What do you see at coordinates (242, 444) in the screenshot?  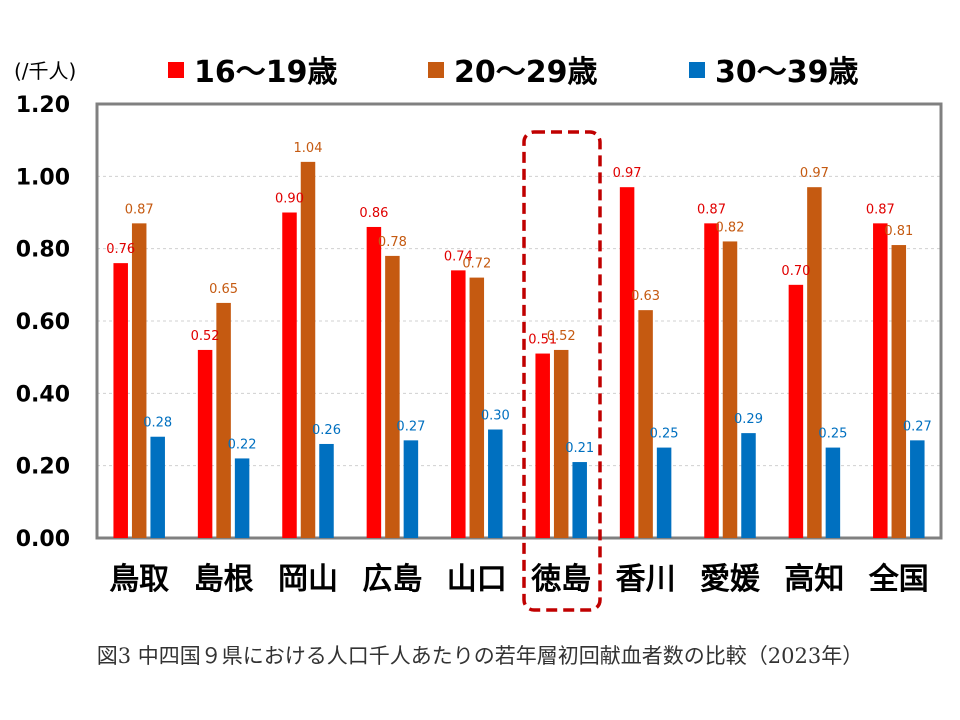 I see `data-label: 0.22` at bounding box center [242, 444].